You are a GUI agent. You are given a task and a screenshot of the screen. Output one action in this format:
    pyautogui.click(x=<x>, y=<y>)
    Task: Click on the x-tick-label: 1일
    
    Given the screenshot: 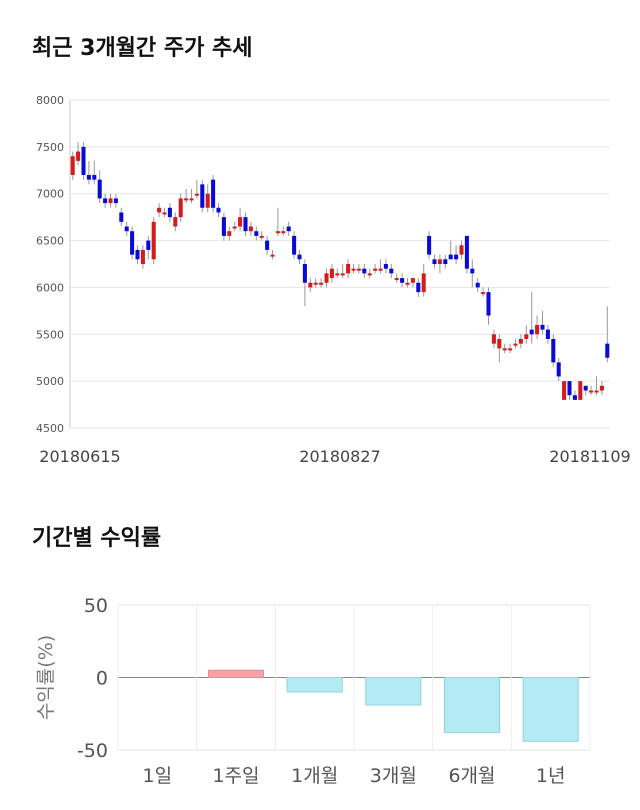 What is the action you would take?
    pyautogui.click(x=158, y=776)
    